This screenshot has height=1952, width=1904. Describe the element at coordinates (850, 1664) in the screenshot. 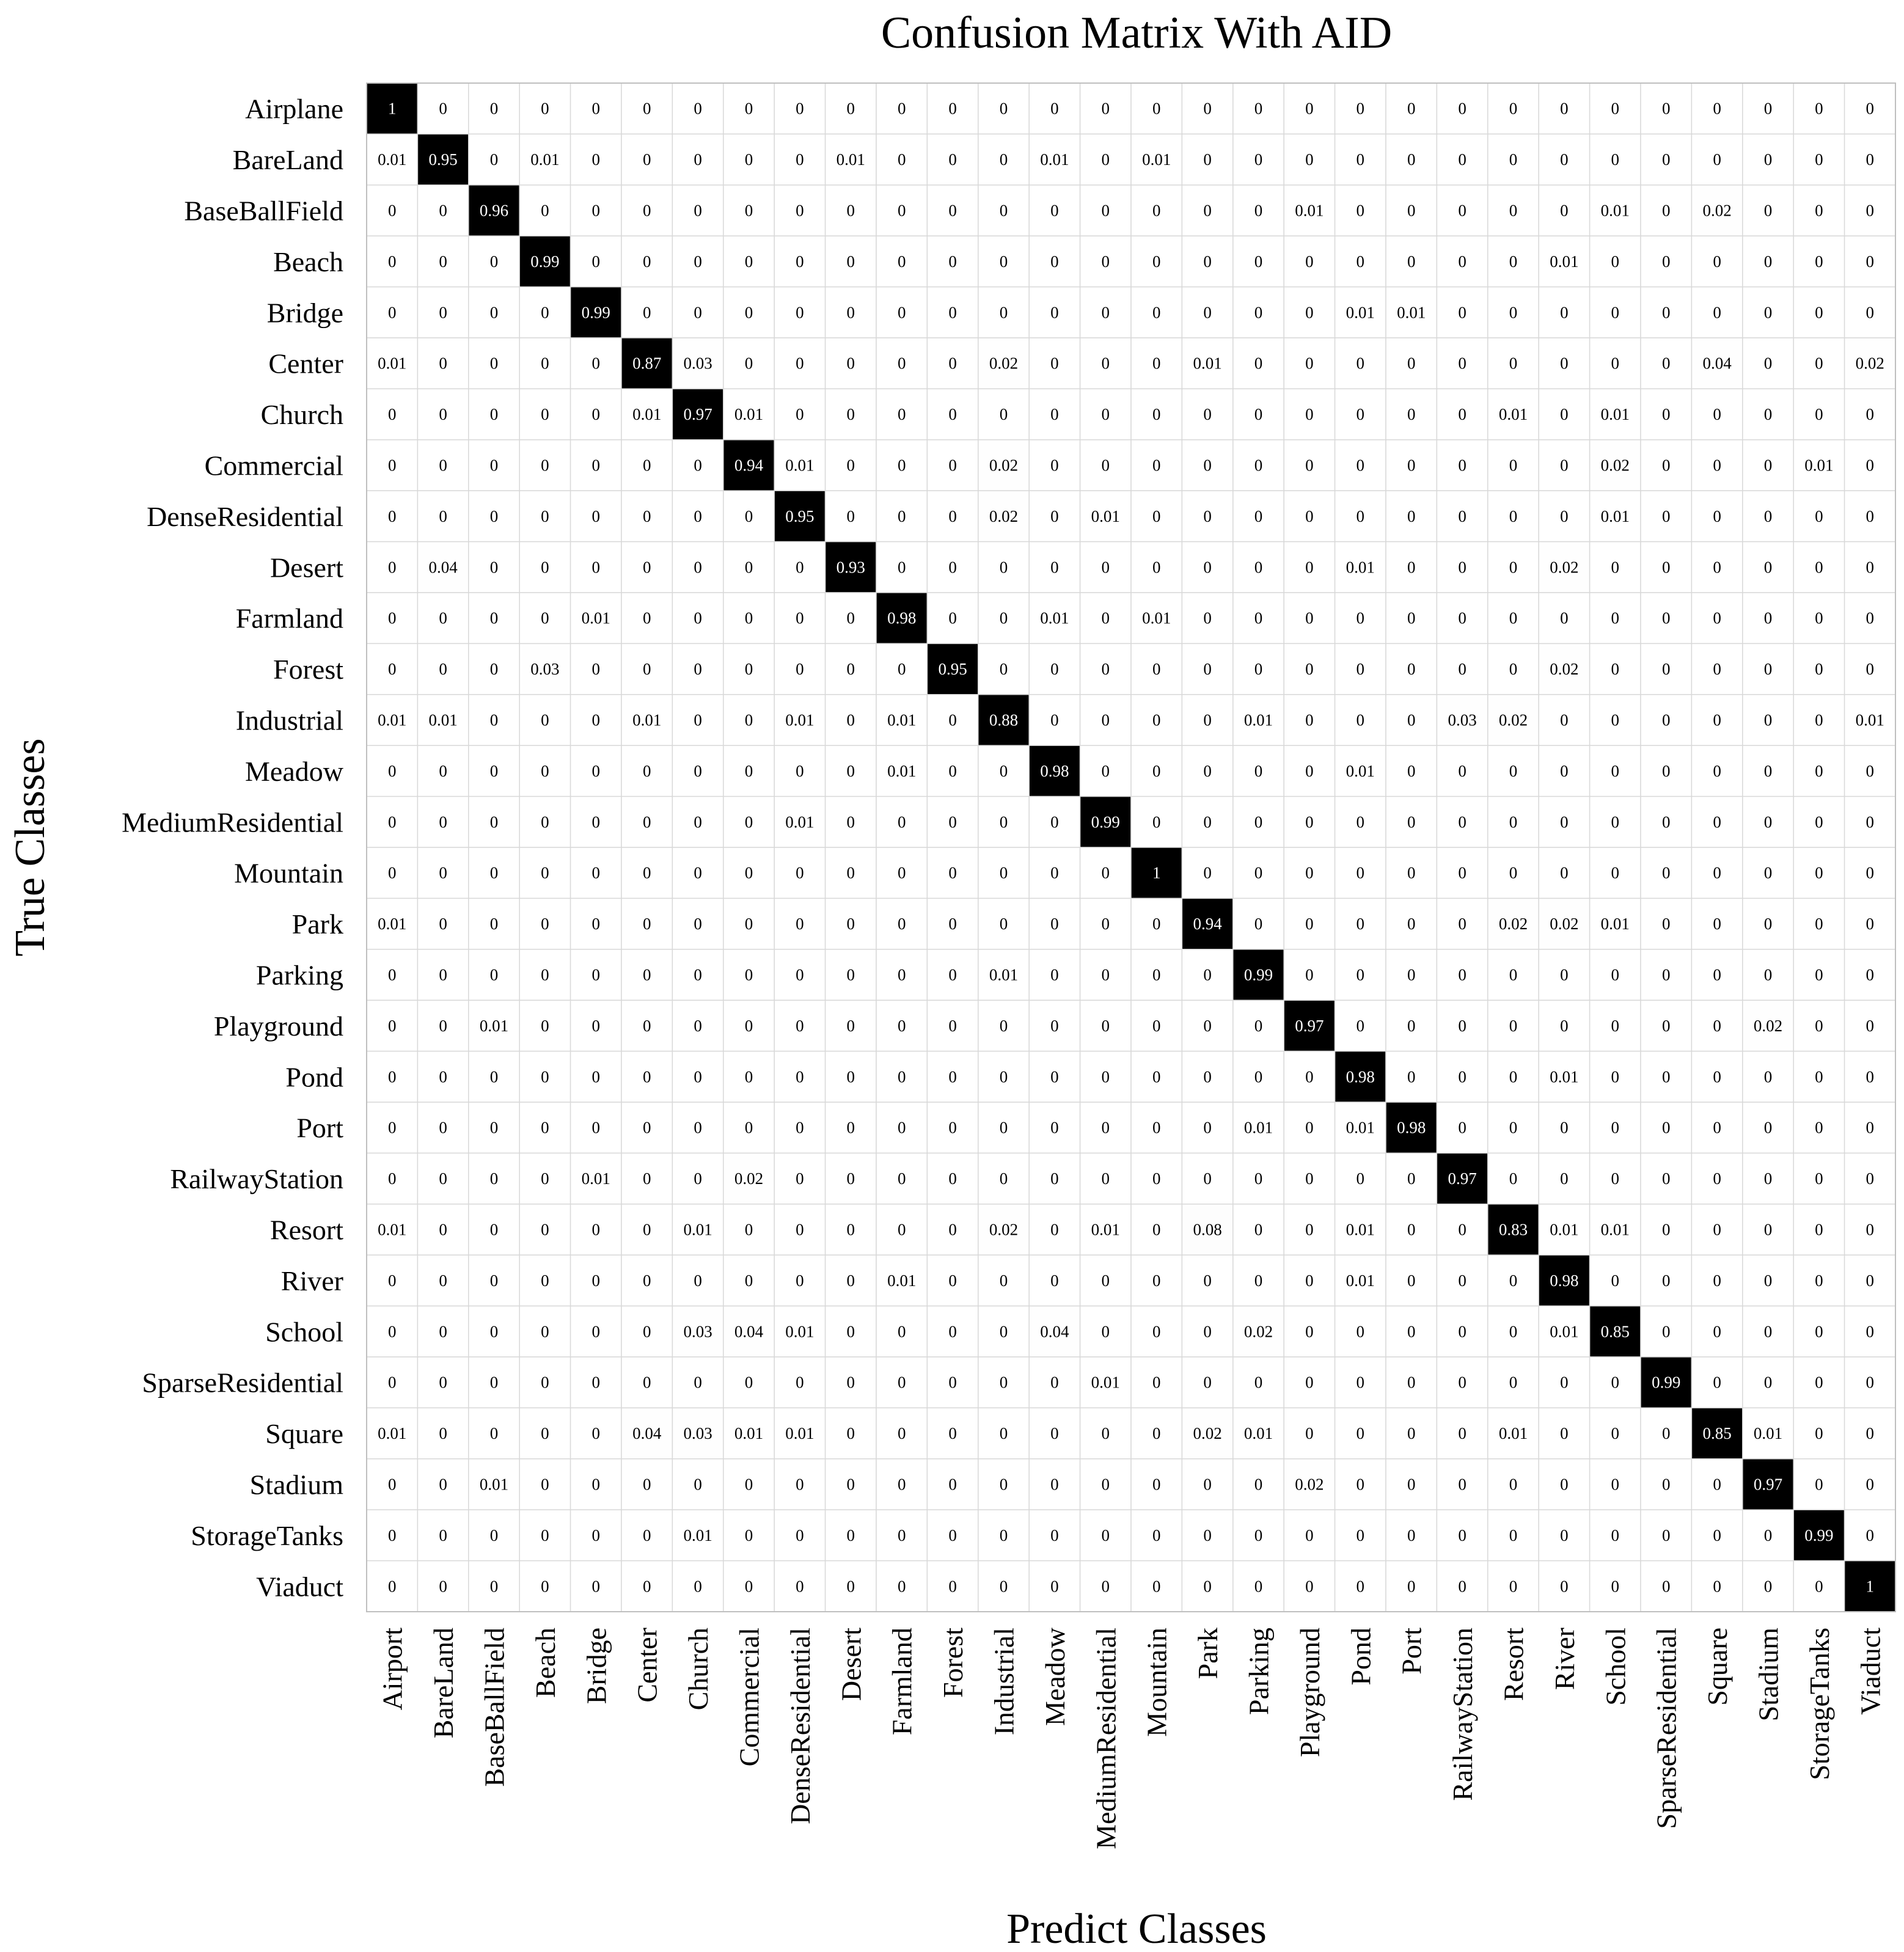

I see `col-tick-label: Desert` at that location.